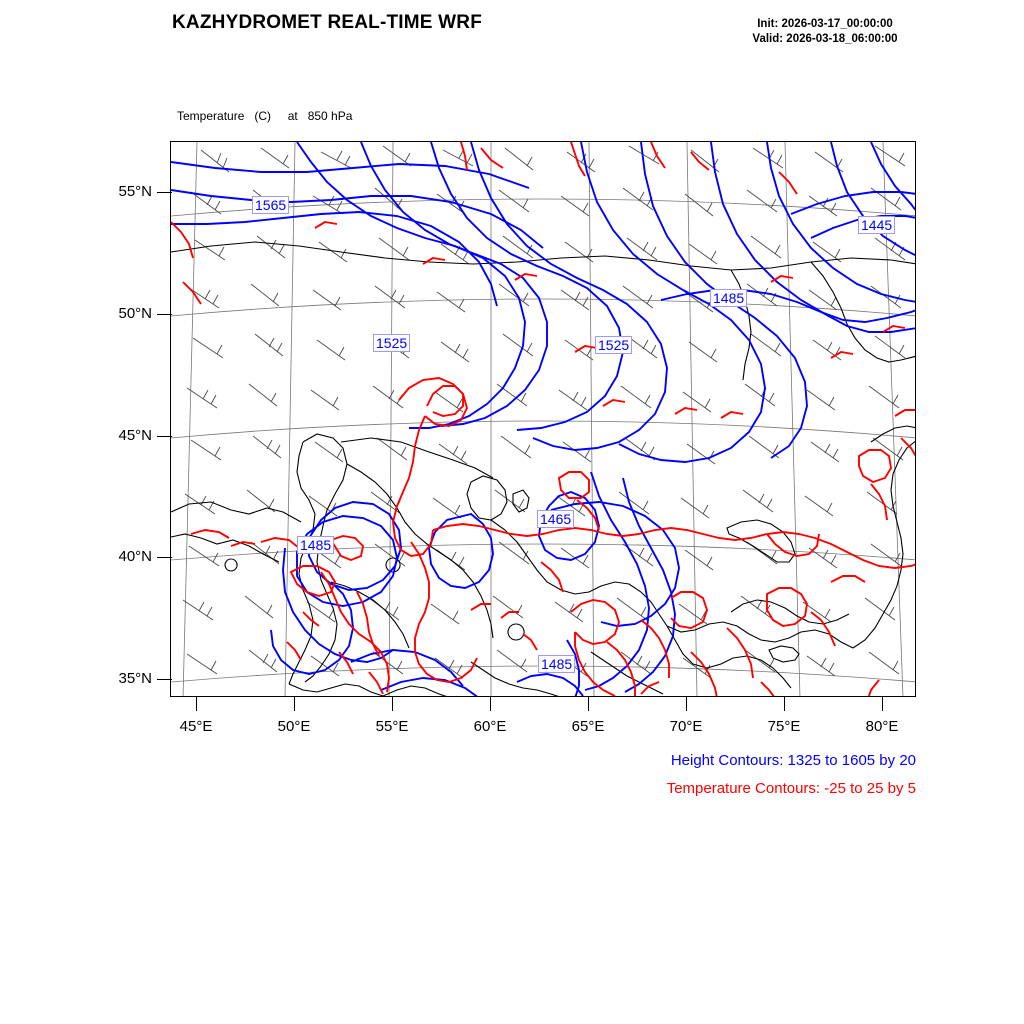 This screenshot has height=1024, width=1024. Describe the element at coordinates (490, 726) in the screenshot. I see `lon-tick-label: 60°E` at that location.